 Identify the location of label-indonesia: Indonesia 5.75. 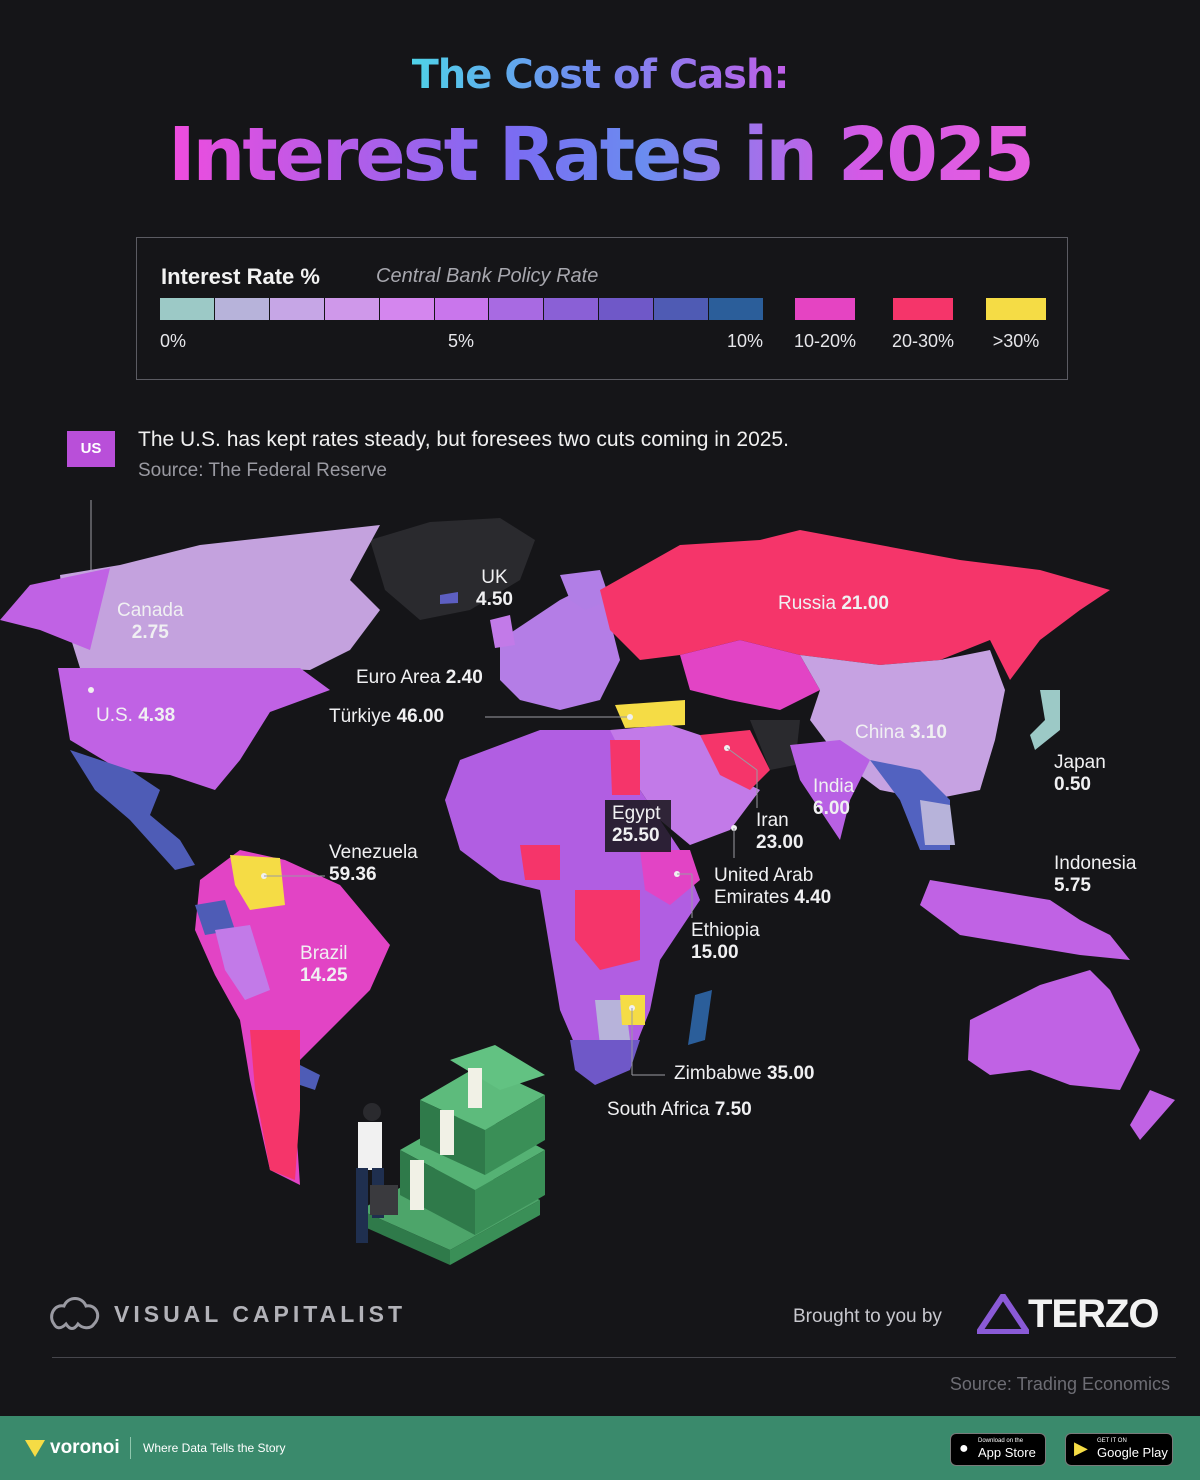
(1095, 874).